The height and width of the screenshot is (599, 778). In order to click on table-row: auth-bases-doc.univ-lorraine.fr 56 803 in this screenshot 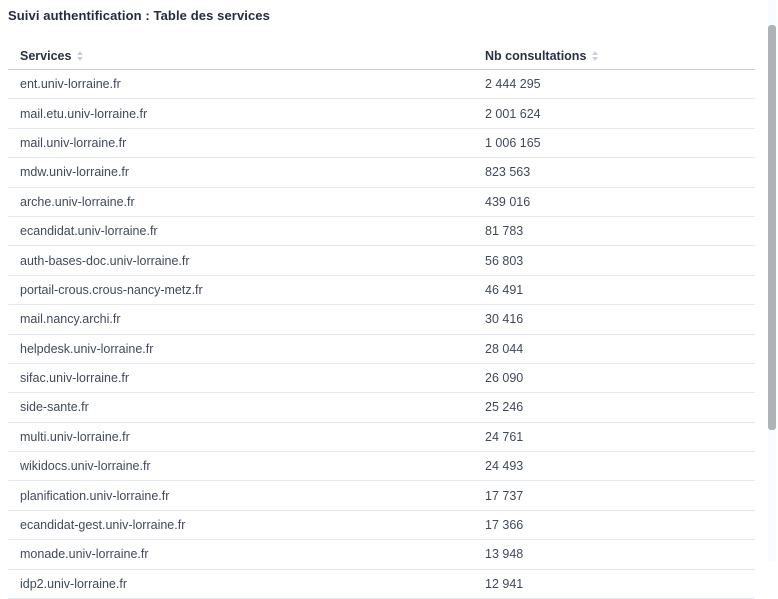, I will do `click(381, 261)`.